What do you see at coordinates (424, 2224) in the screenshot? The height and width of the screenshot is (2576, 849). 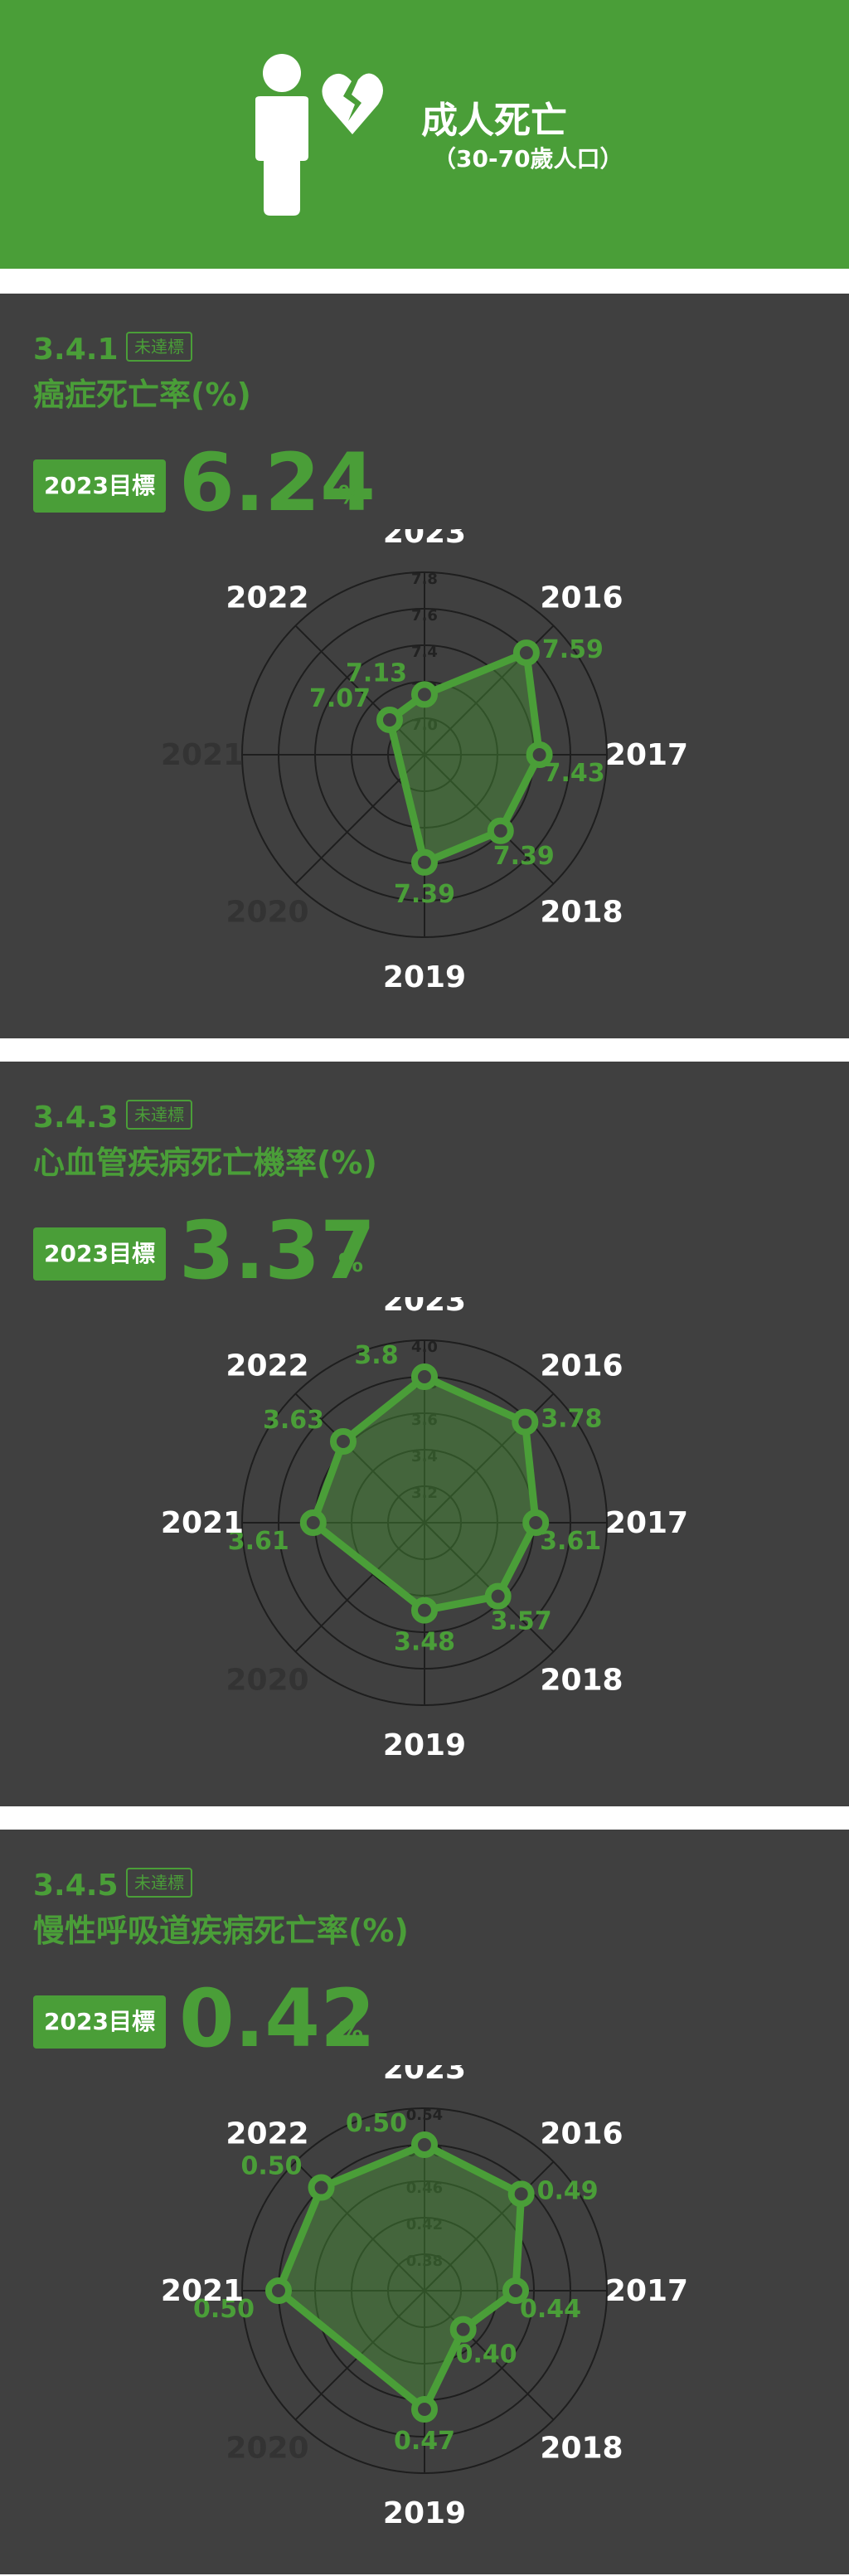 I see `radial-tick-label: 0.42` at bounding box center [424, 2224].